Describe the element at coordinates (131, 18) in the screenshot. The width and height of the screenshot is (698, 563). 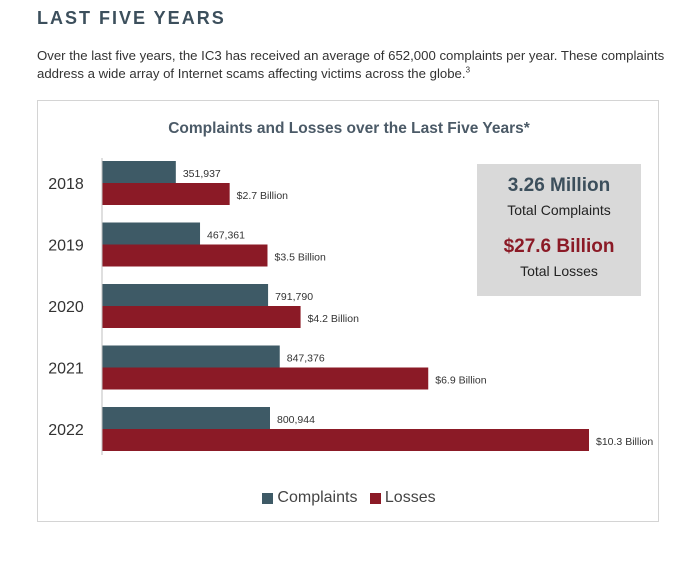
I see `section-title: LAST FIVE YEARS` at that location.